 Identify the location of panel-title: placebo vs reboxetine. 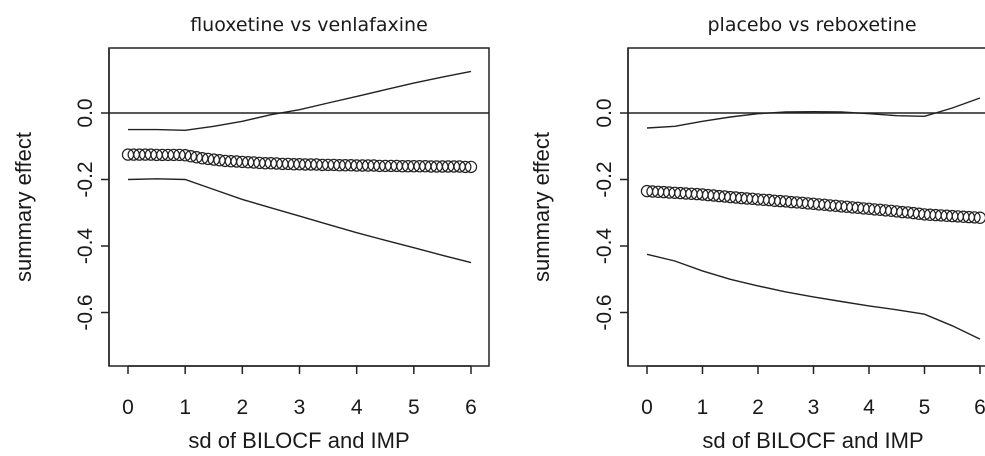
(811, 25).